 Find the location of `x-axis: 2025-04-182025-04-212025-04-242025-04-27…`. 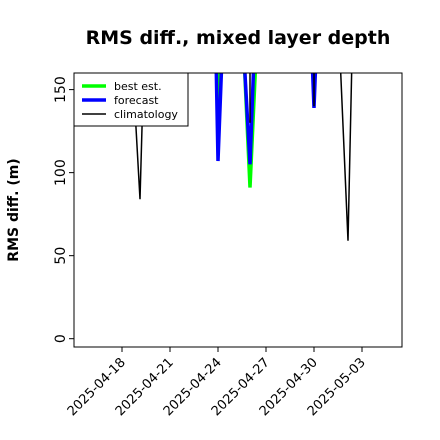

x-axis: 2025-04-182025-04-212025-04-242025-04-27… is located at coordinates (217, 383).